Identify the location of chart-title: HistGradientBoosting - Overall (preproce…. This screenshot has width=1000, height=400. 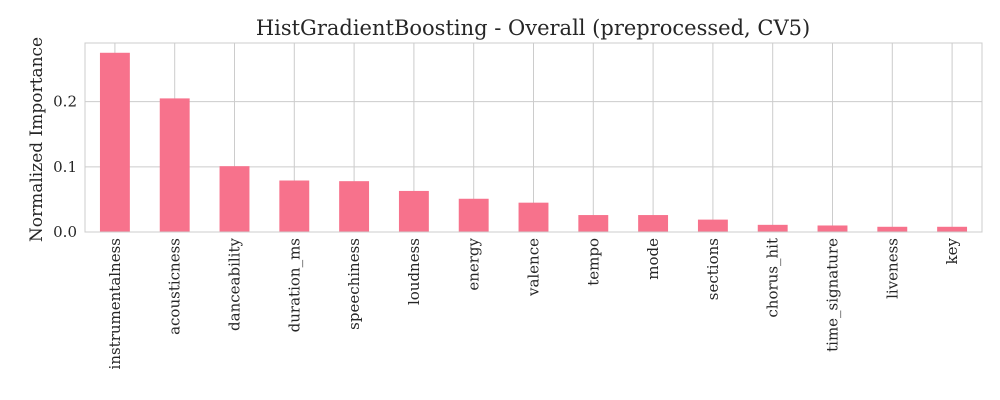
(533, 28).